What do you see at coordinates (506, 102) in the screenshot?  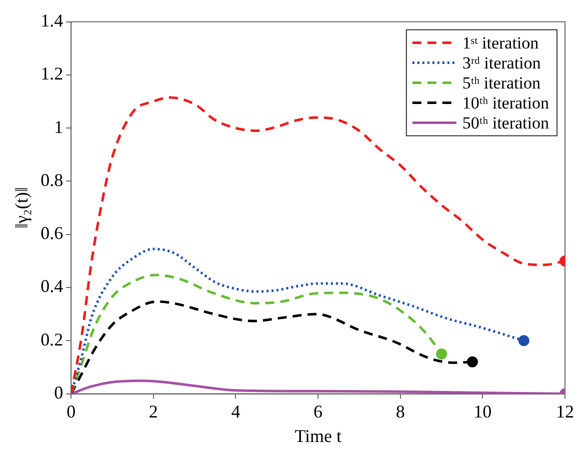 I see `legend-label: 10ᵗʰ iteration` at bounding box center [506, 102].